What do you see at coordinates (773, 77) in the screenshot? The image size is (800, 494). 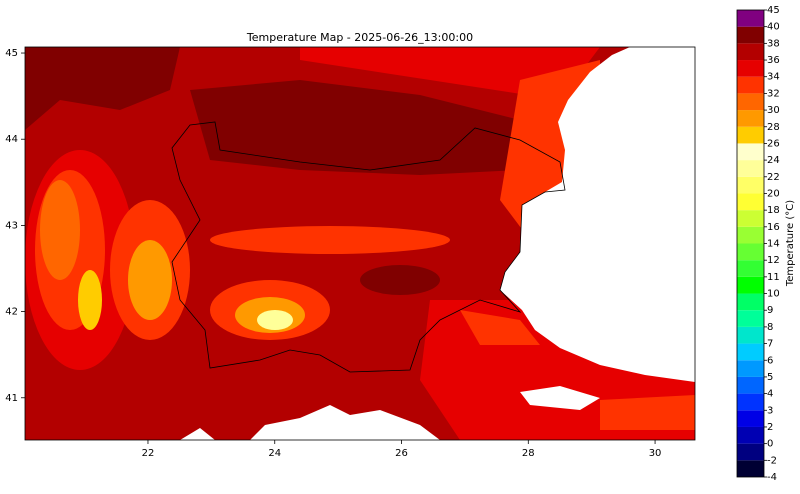 I see `colorbar-tick-label: 34` at bounding box center [773, 77].